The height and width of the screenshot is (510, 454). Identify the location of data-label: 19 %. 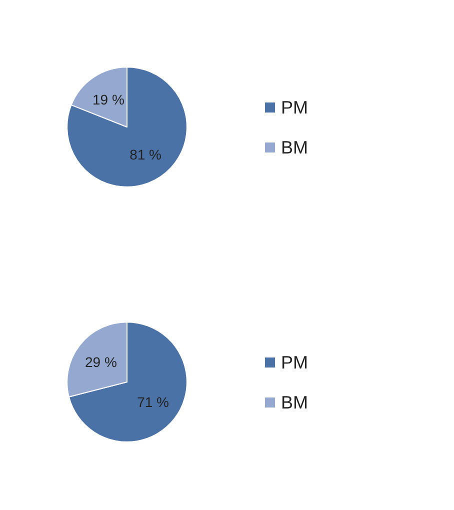
(108, 100).